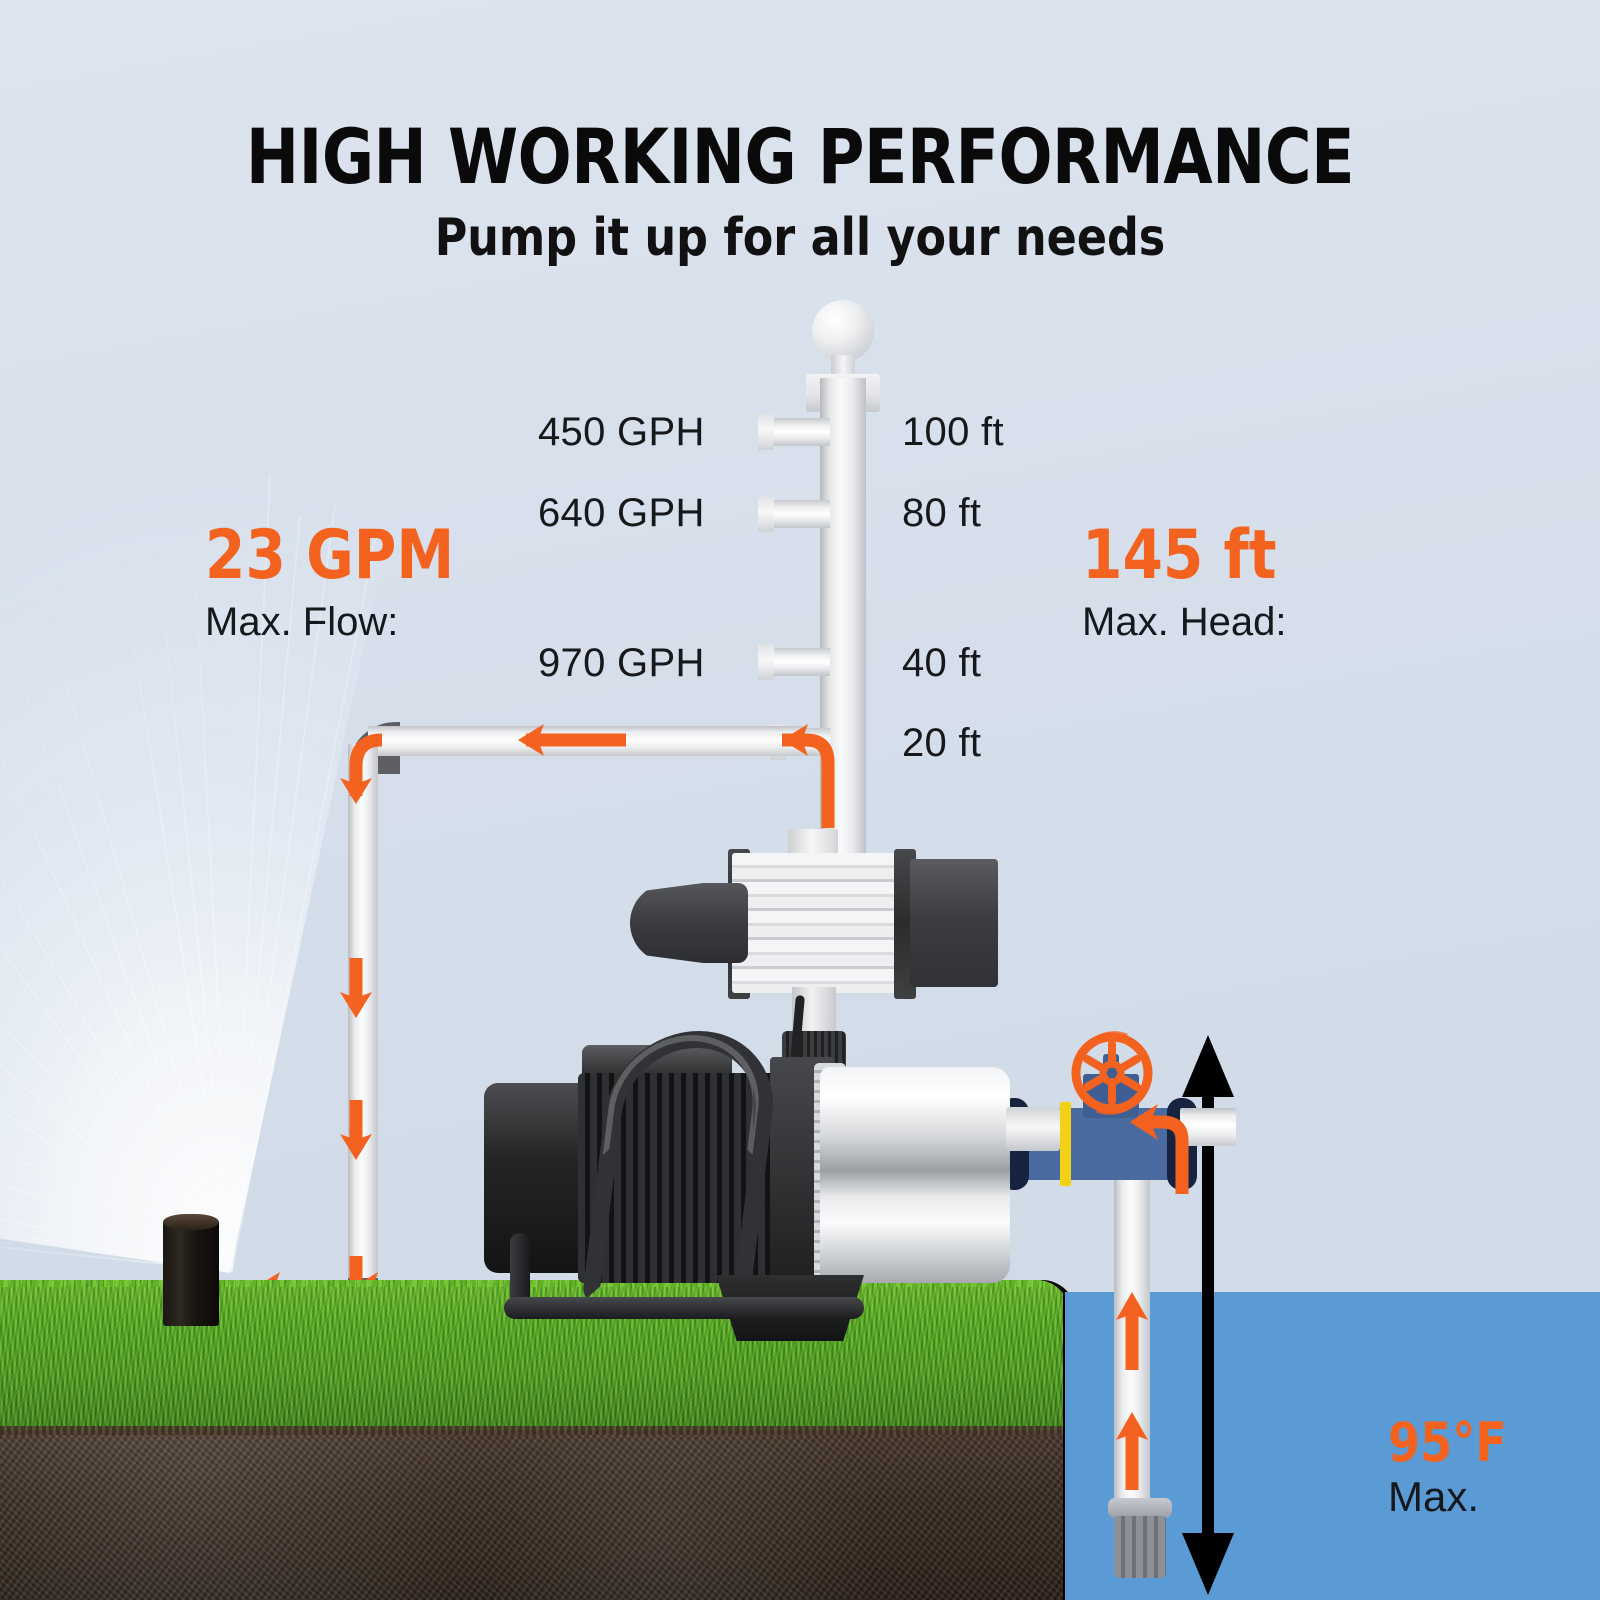 This screenshot has height=1600, width=1600. I want to click on page-title: HIGH WORKING PERFORMANCE, so click(800, 156).